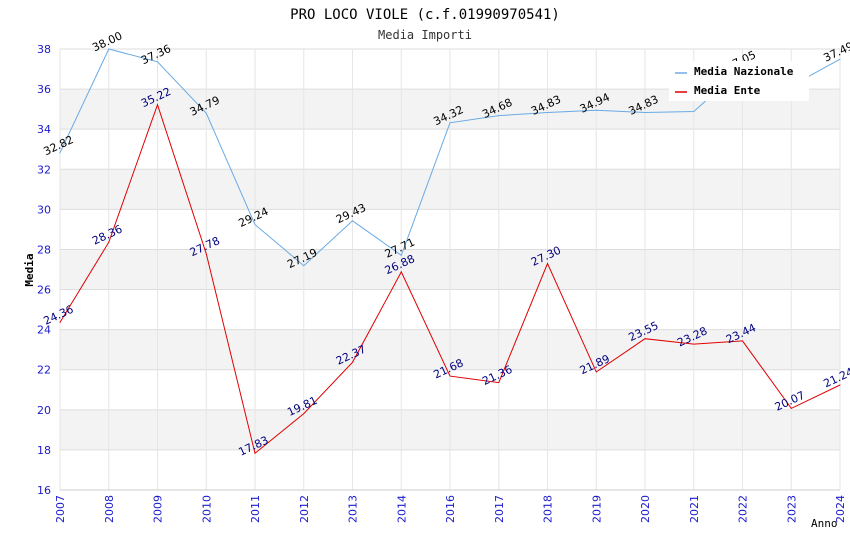 The height and width of the screenshot is (550, 850). I want to click on y-tick-label: 38, so click(44, 49).